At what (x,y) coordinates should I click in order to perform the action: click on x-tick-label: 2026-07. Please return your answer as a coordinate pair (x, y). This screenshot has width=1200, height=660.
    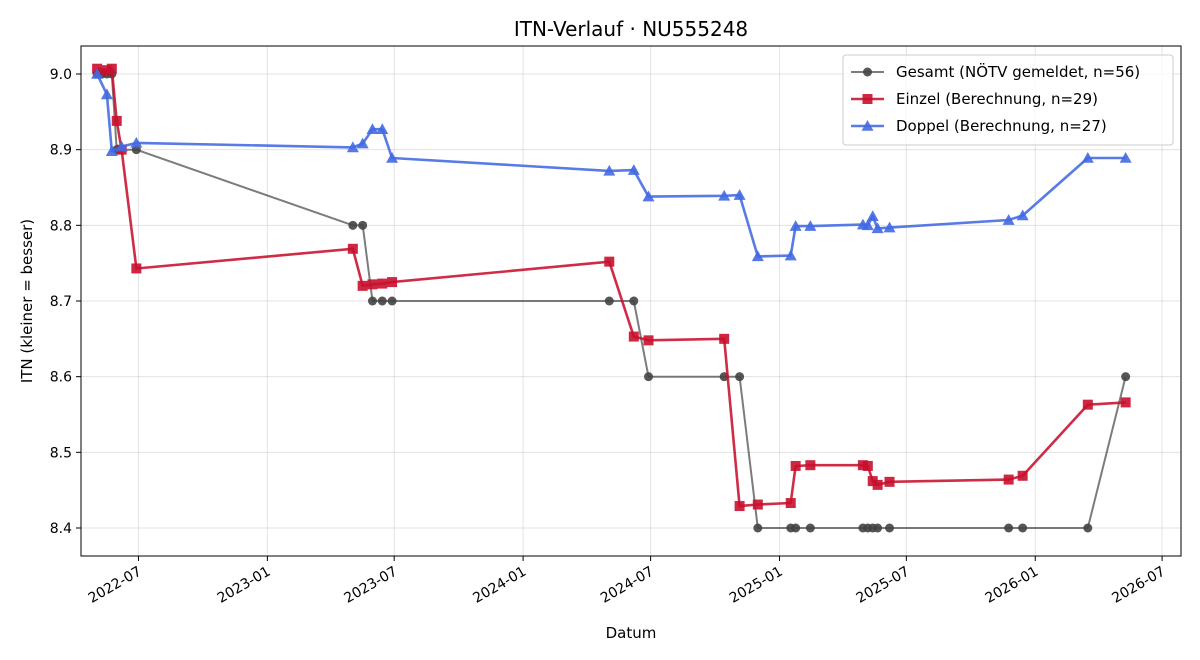
    Looking at the image, I should click on (1138, 585).